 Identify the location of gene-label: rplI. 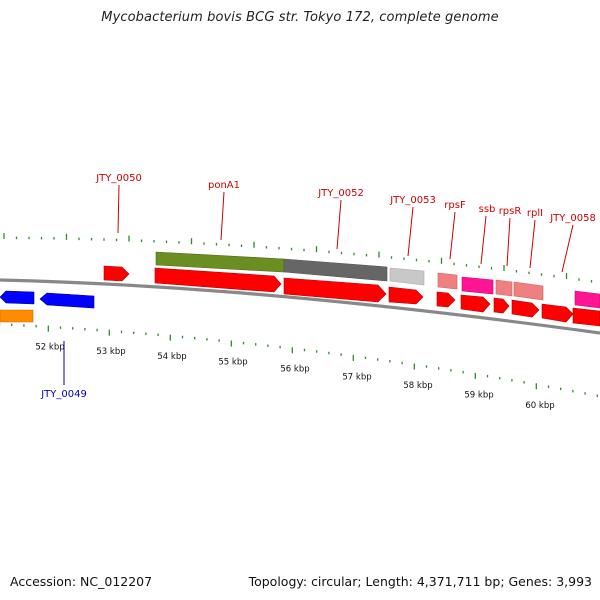
(535, 213).